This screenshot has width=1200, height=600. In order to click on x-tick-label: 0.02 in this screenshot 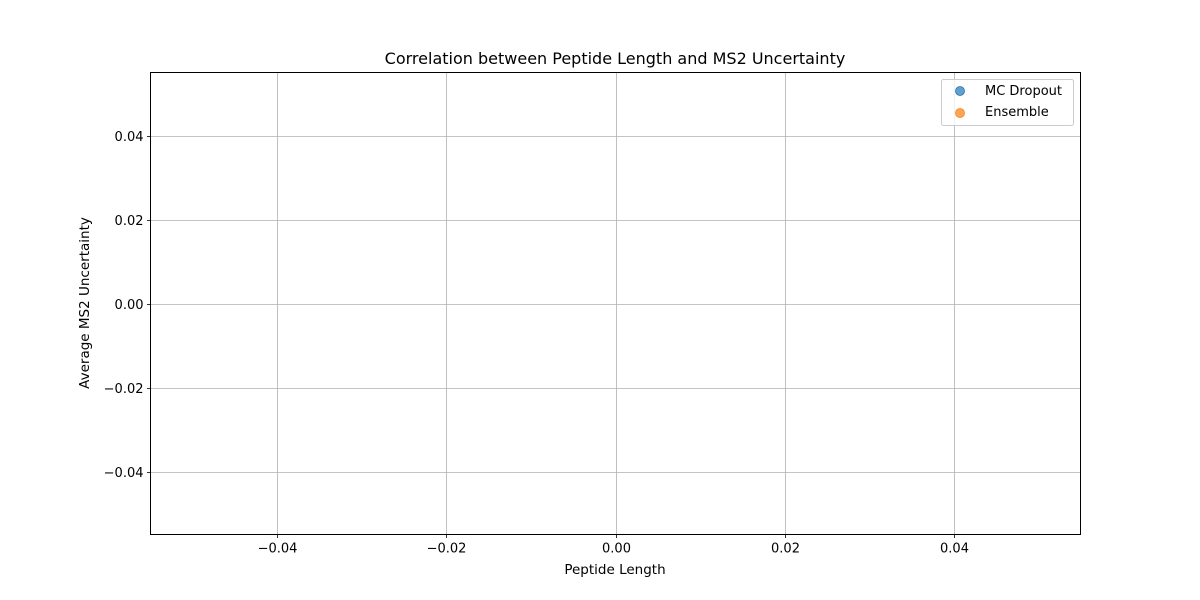, I will do `click(785, 549)`.